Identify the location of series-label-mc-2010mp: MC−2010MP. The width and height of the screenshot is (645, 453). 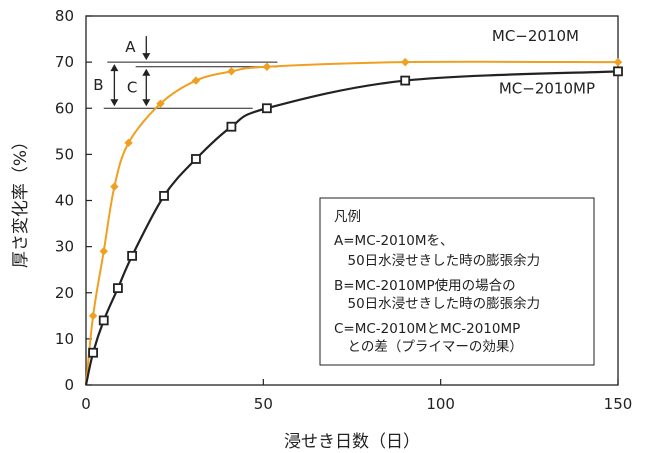
(547, 88).